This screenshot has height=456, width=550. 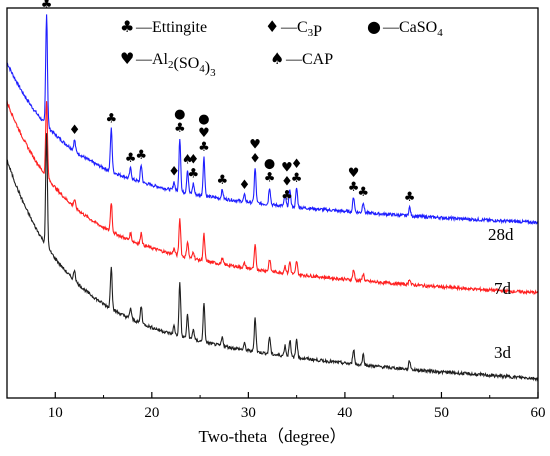 What do you see at coordinates (276, 406) in the screenshot?
I see `x-axis: 10 20 30 40 50 60` at bounding box center [276, 406].